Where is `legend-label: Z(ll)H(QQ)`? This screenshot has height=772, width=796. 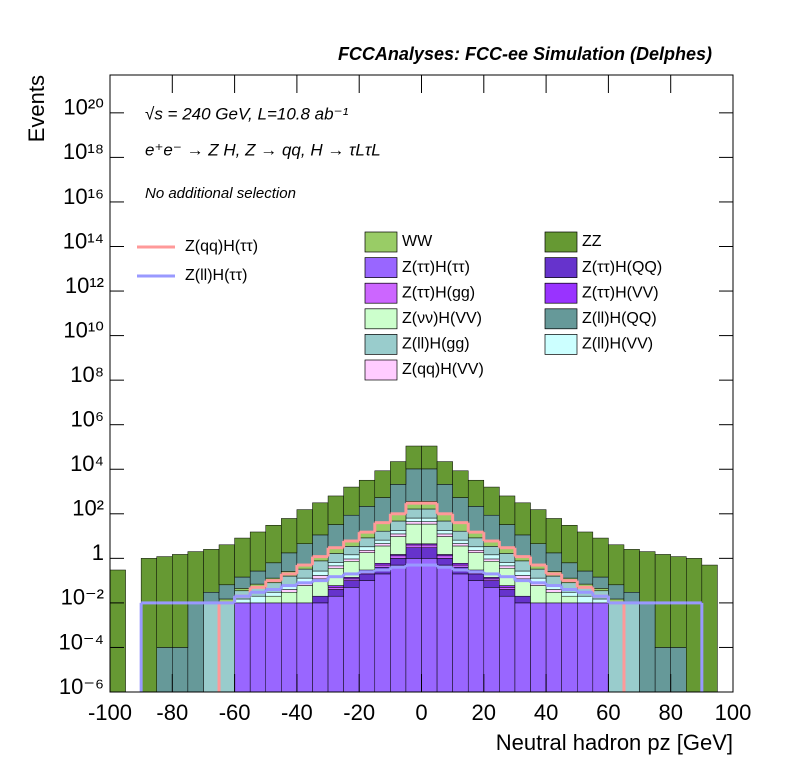 legend-label: Z(ll)H(QQ) is located at coordinates (619, 318).